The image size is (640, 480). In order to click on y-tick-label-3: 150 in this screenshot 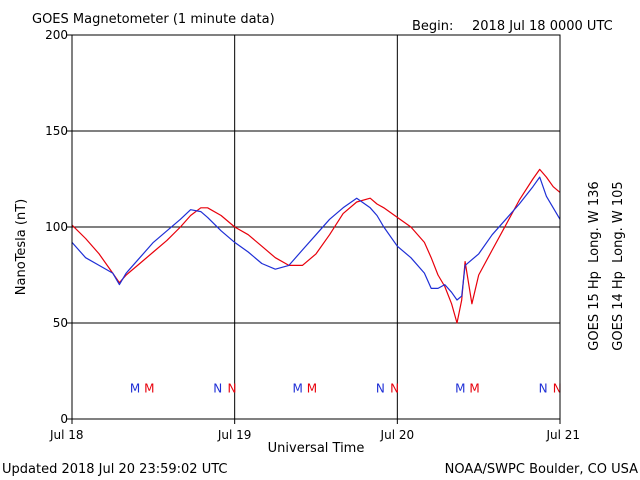, I will do `click(56, 131)`.